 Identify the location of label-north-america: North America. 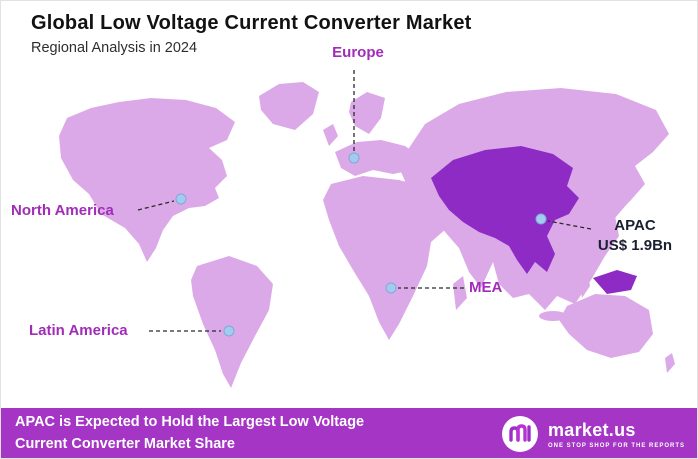
(62, 210).